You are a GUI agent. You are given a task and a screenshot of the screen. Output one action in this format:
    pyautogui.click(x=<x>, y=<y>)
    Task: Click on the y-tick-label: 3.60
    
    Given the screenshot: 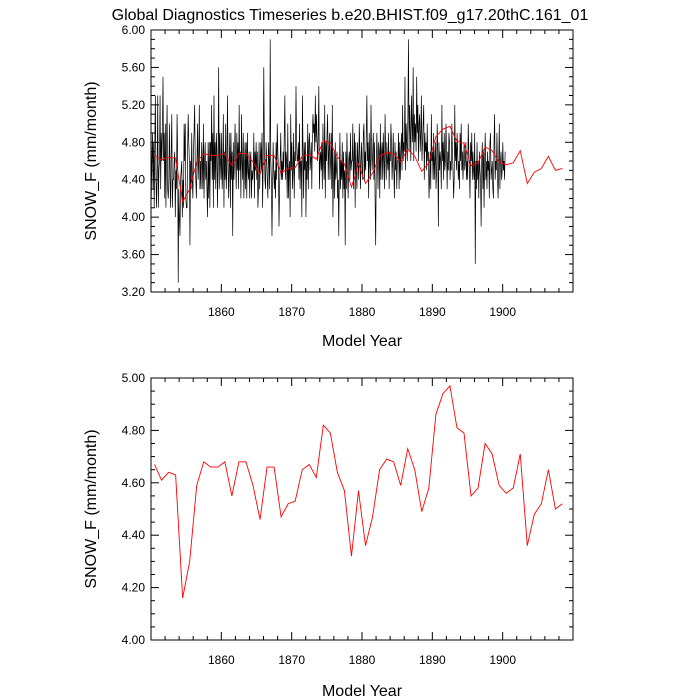 What is the action you would take?
    pyautogui.click(x=134, y=255)
    